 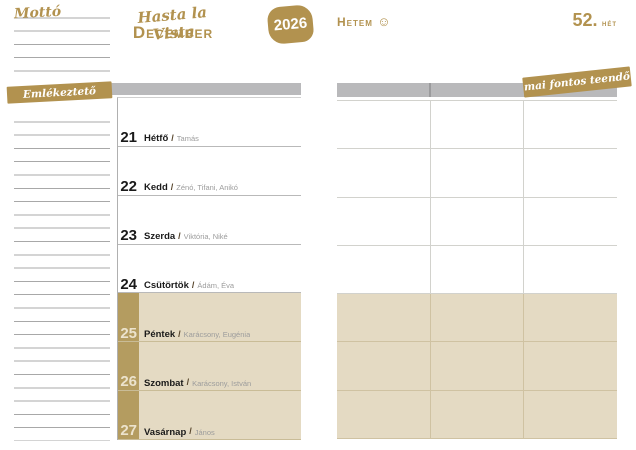 I want to click on day-row-monday: 21 Hétfő / Tamás, so click(x=209, y=122).